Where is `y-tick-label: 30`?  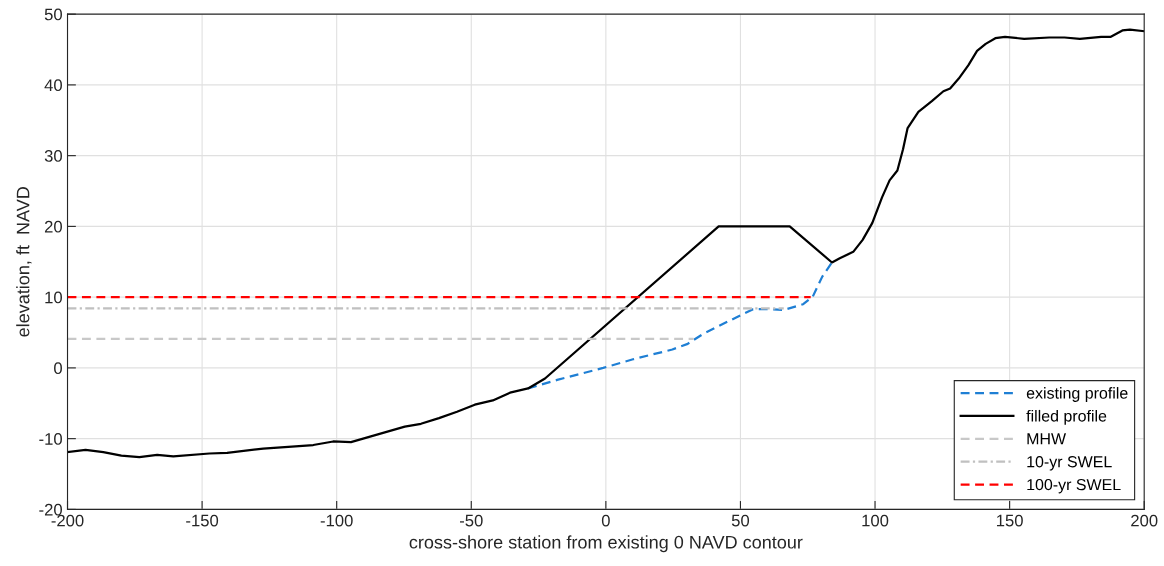 y-tick-label: 30 is located at coordinates (53, 156).